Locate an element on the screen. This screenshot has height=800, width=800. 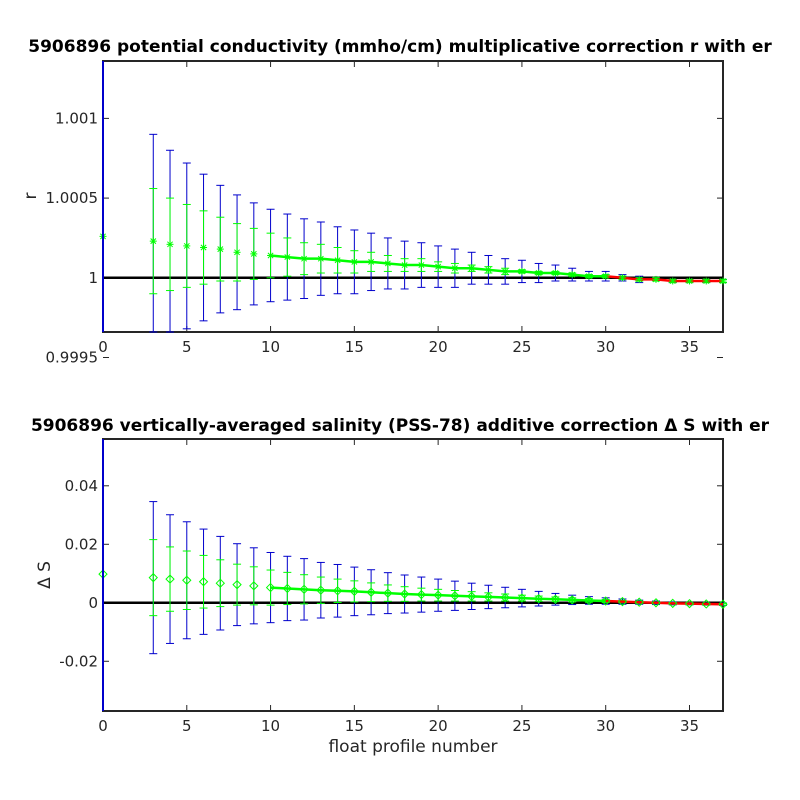
salinity-x-tick-label: 5 is located at coordinates (187, 726).